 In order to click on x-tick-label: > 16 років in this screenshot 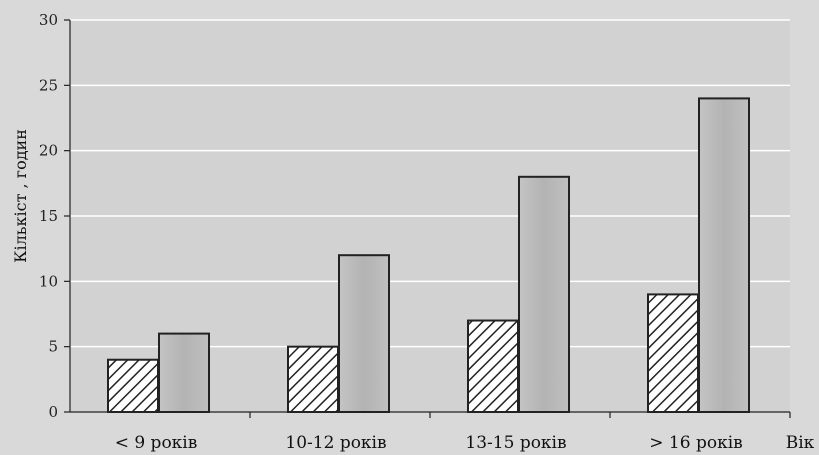, I will do `click(695, 443)`.